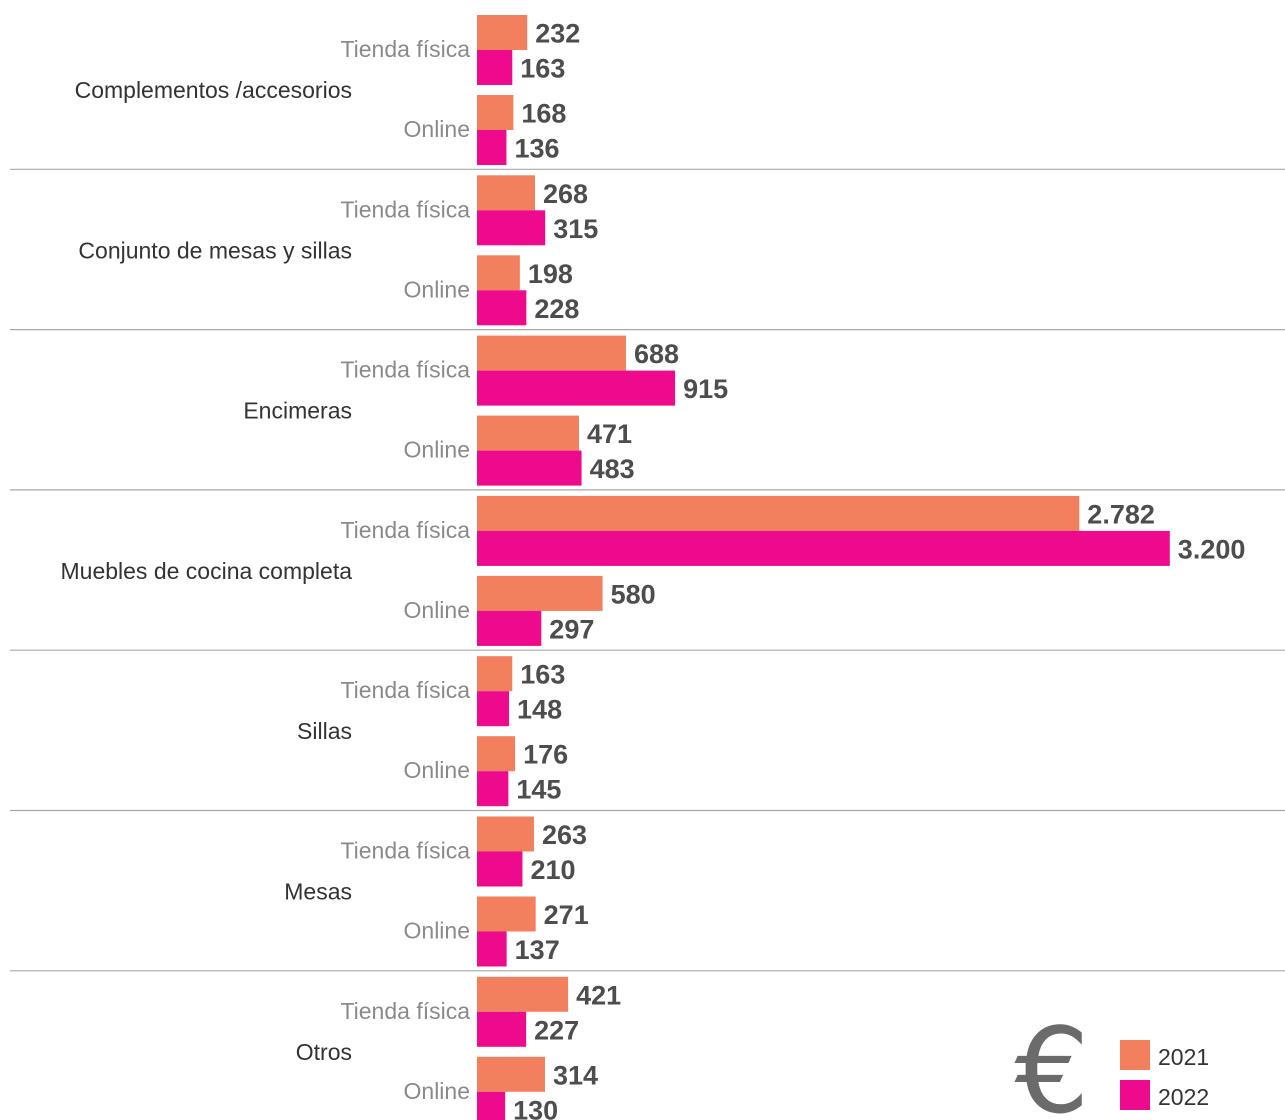 The image size is (1285, 1120). Describe the element at coordinates (557, 34) in the screenshot. I see `data-label: 232` at that location.